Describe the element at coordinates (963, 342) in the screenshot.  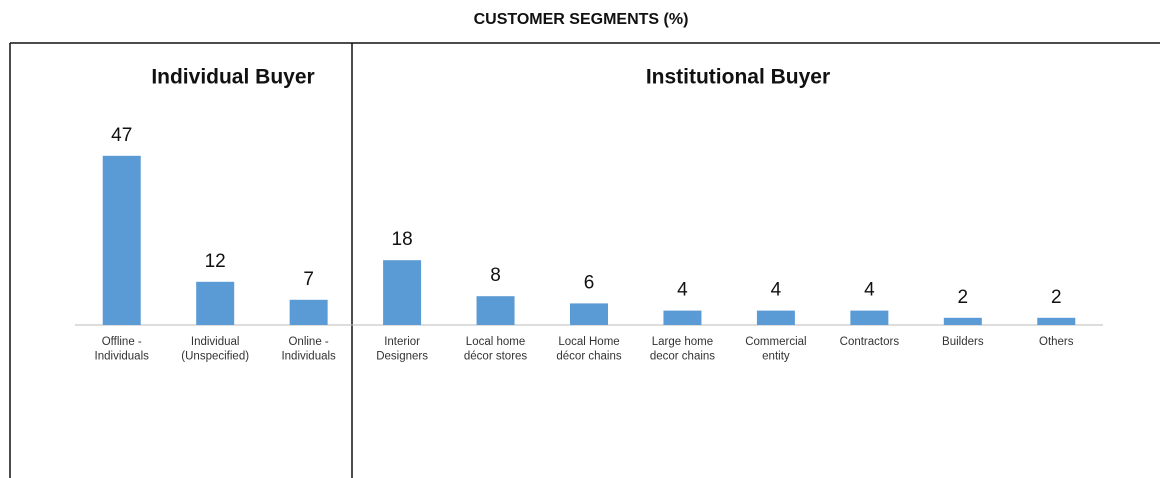
I see `x-tick-label: Builders` at that location.